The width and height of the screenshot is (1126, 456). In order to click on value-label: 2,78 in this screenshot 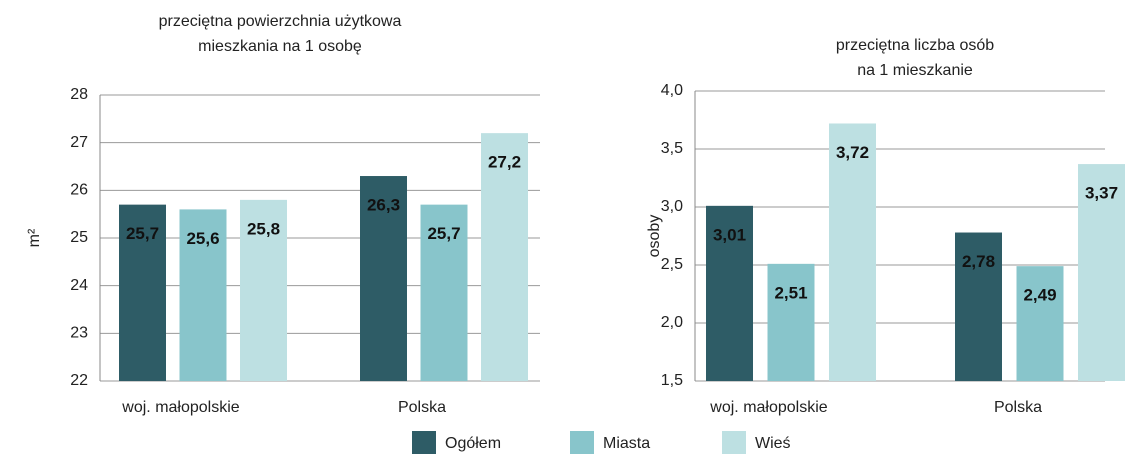, I will do `click(978, 261)`.